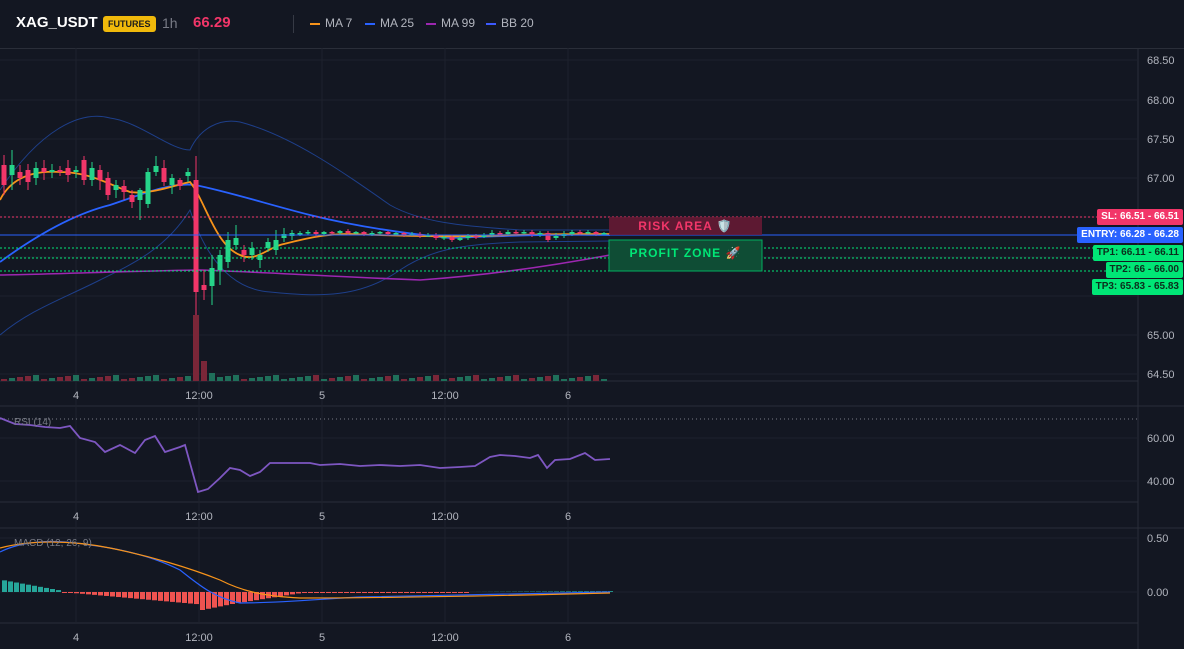 This screenshot has width=1184, height=649. I want to click on price-tick: 68.50, so click(1161, 61).